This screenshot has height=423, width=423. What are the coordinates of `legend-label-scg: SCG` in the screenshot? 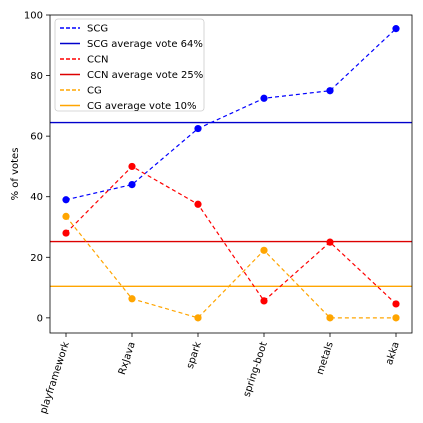 It's located at (97, 29).